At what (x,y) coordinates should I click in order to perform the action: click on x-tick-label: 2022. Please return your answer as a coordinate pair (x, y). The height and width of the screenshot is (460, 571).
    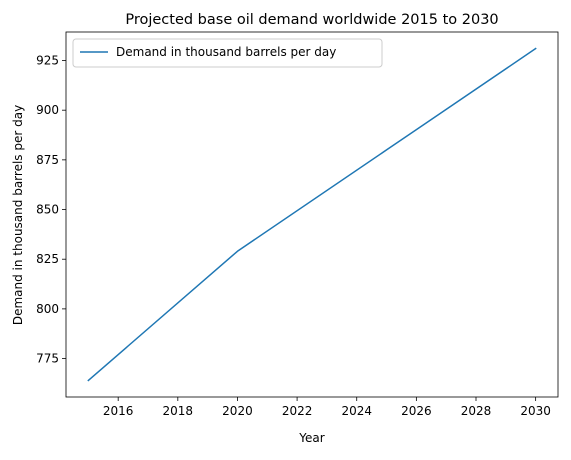
    Looking at the image, I should click on (297, 411).